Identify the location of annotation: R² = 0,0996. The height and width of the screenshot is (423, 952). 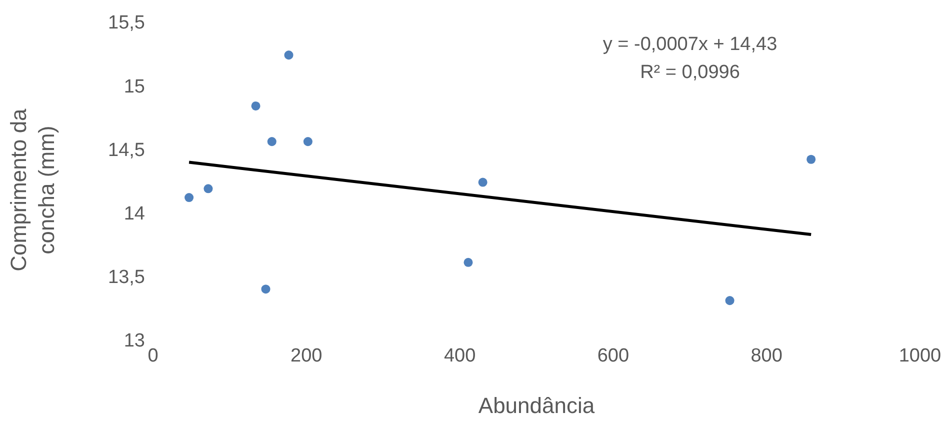
(690, 73).